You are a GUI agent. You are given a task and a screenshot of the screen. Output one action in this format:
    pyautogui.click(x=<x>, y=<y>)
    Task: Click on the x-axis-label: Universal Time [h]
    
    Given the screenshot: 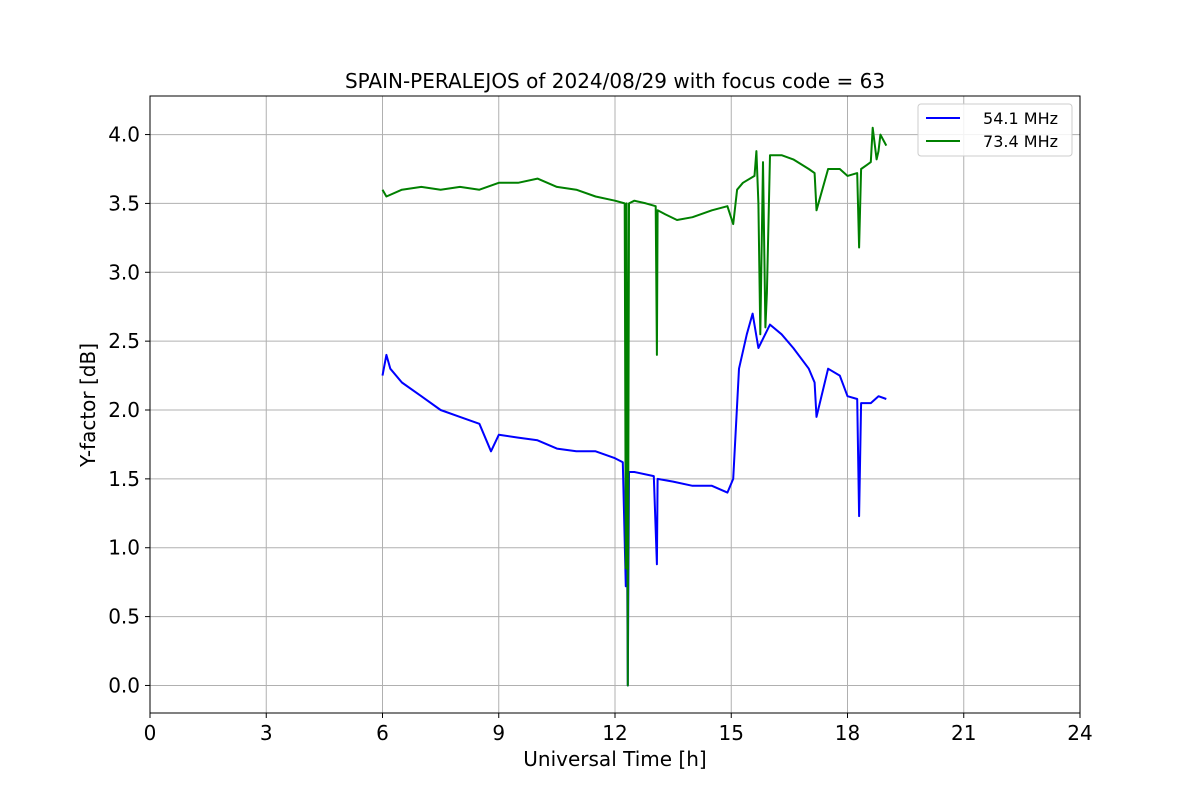 What is the action you would take?
    pyautogui.click(x=614, y=759)
    